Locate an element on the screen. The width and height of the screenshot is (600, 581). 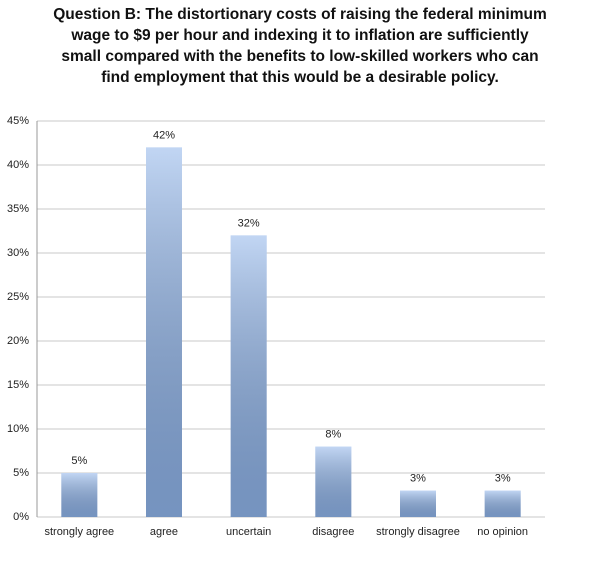
y-tick-label: 10% is located at coordinates (18, 429).